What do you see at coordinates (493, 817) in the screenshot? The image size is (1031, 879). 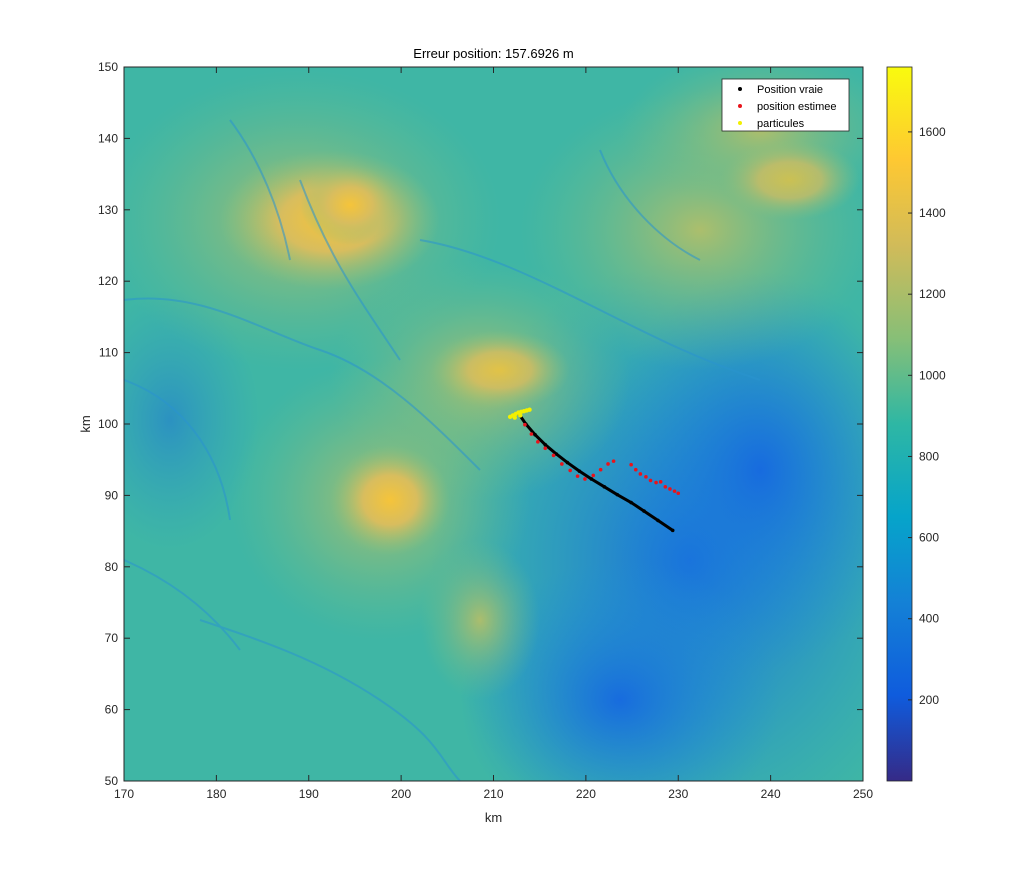 I see `x-axis-label: km` at bounding box center [493, 817].